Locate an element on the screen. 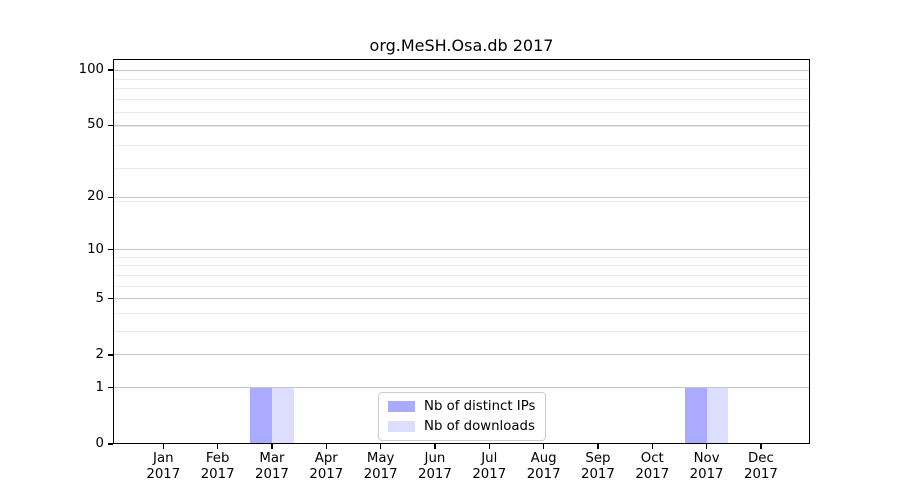 This screenshot has width=900, height=500. legend: Nb of distinct IPs Nb of downloads is located at coordinates (462, 416).